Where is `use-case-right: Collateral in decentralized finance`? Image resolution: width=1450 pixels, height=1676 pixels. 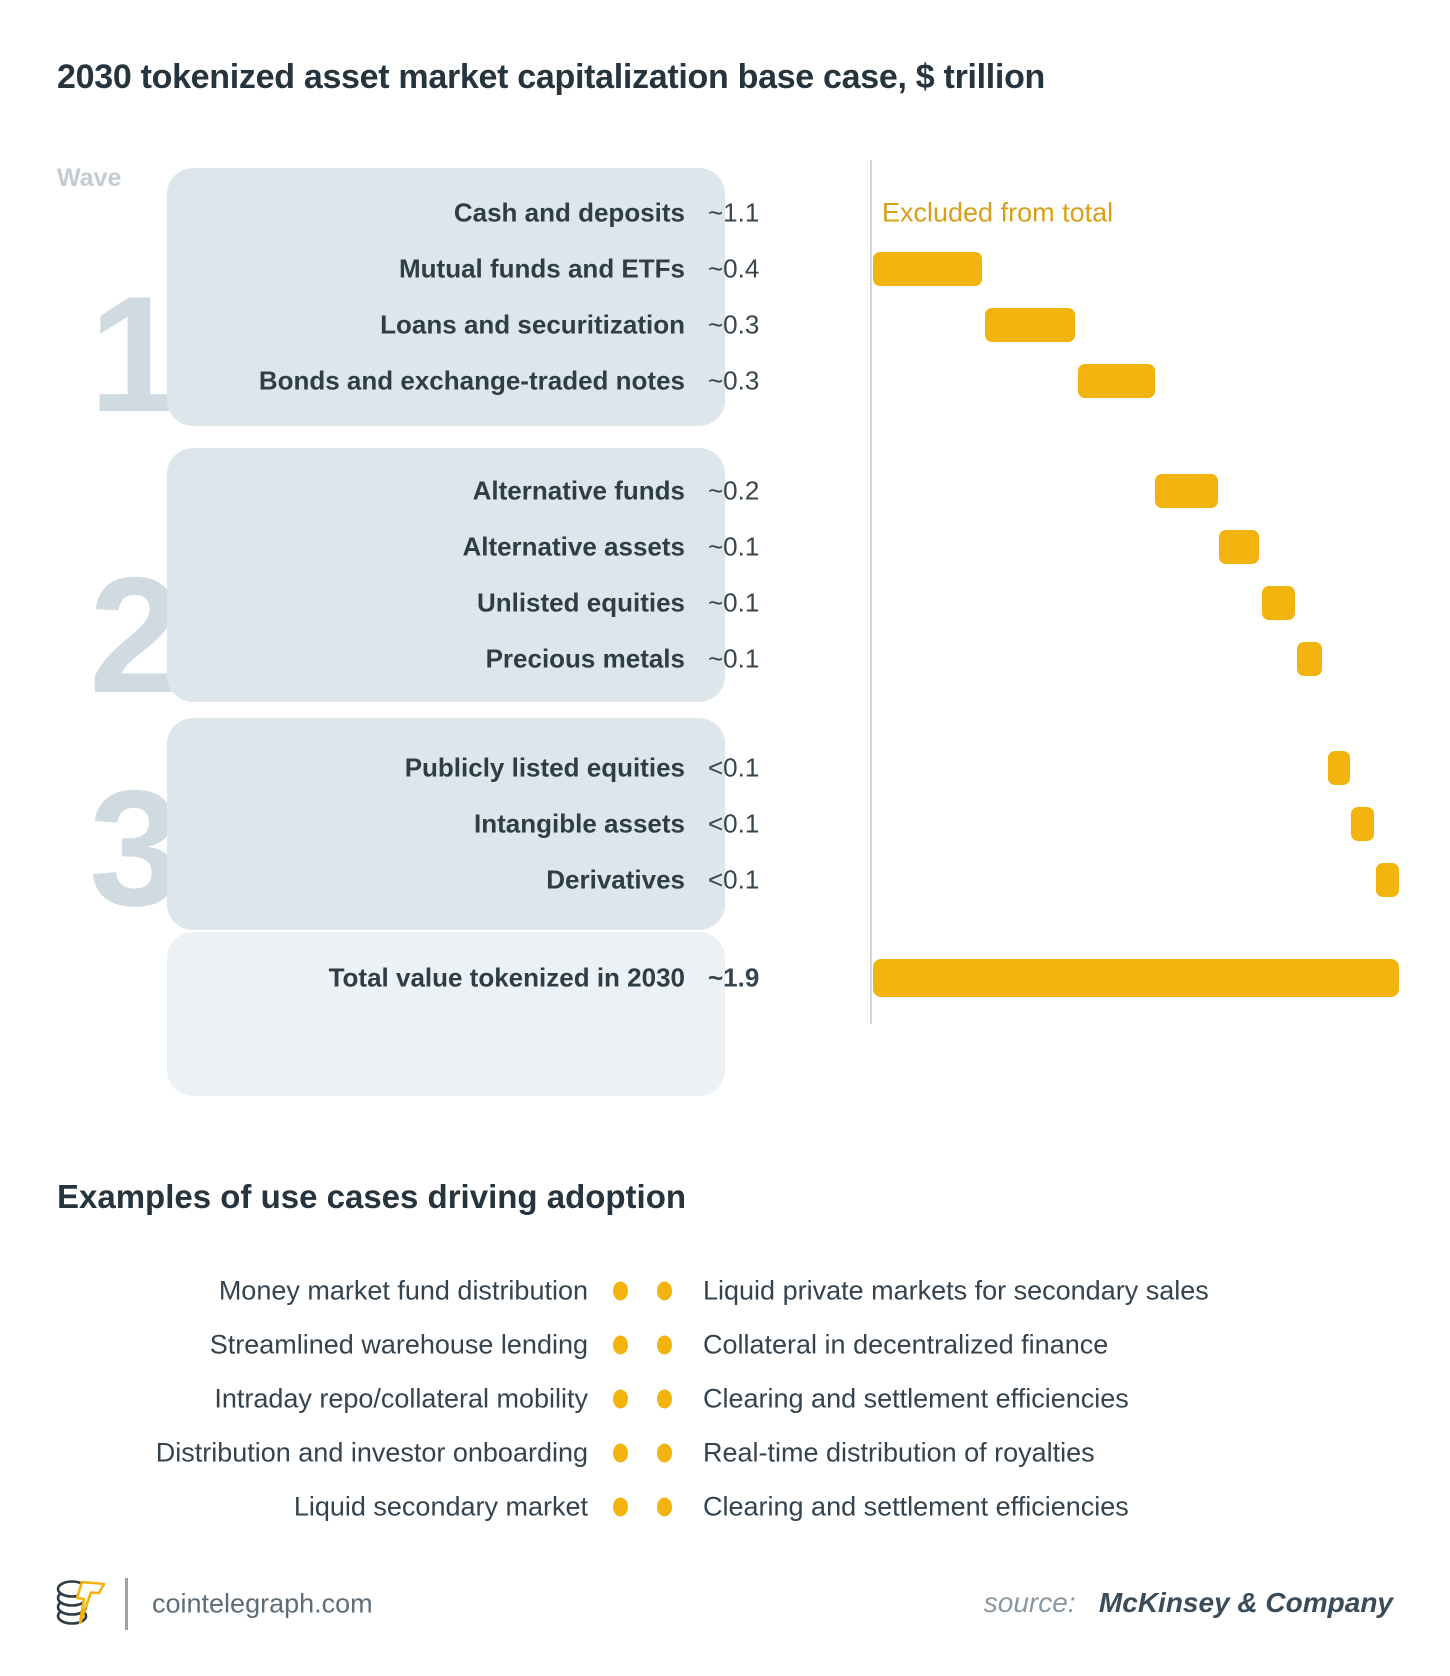
use-case-right: Collateral in decentralized finance is located at coordinates (906, 1344).